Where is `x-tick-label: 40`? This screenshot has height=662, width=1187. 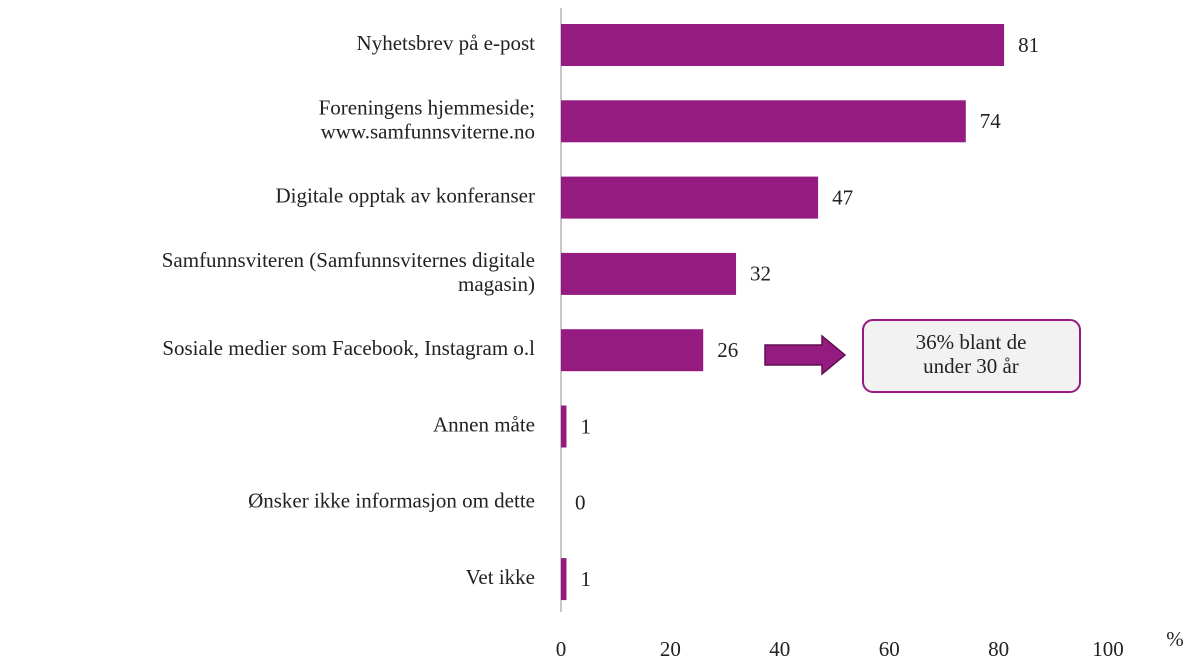
x-tick-label: 40 is located at coordinates (779, 649).